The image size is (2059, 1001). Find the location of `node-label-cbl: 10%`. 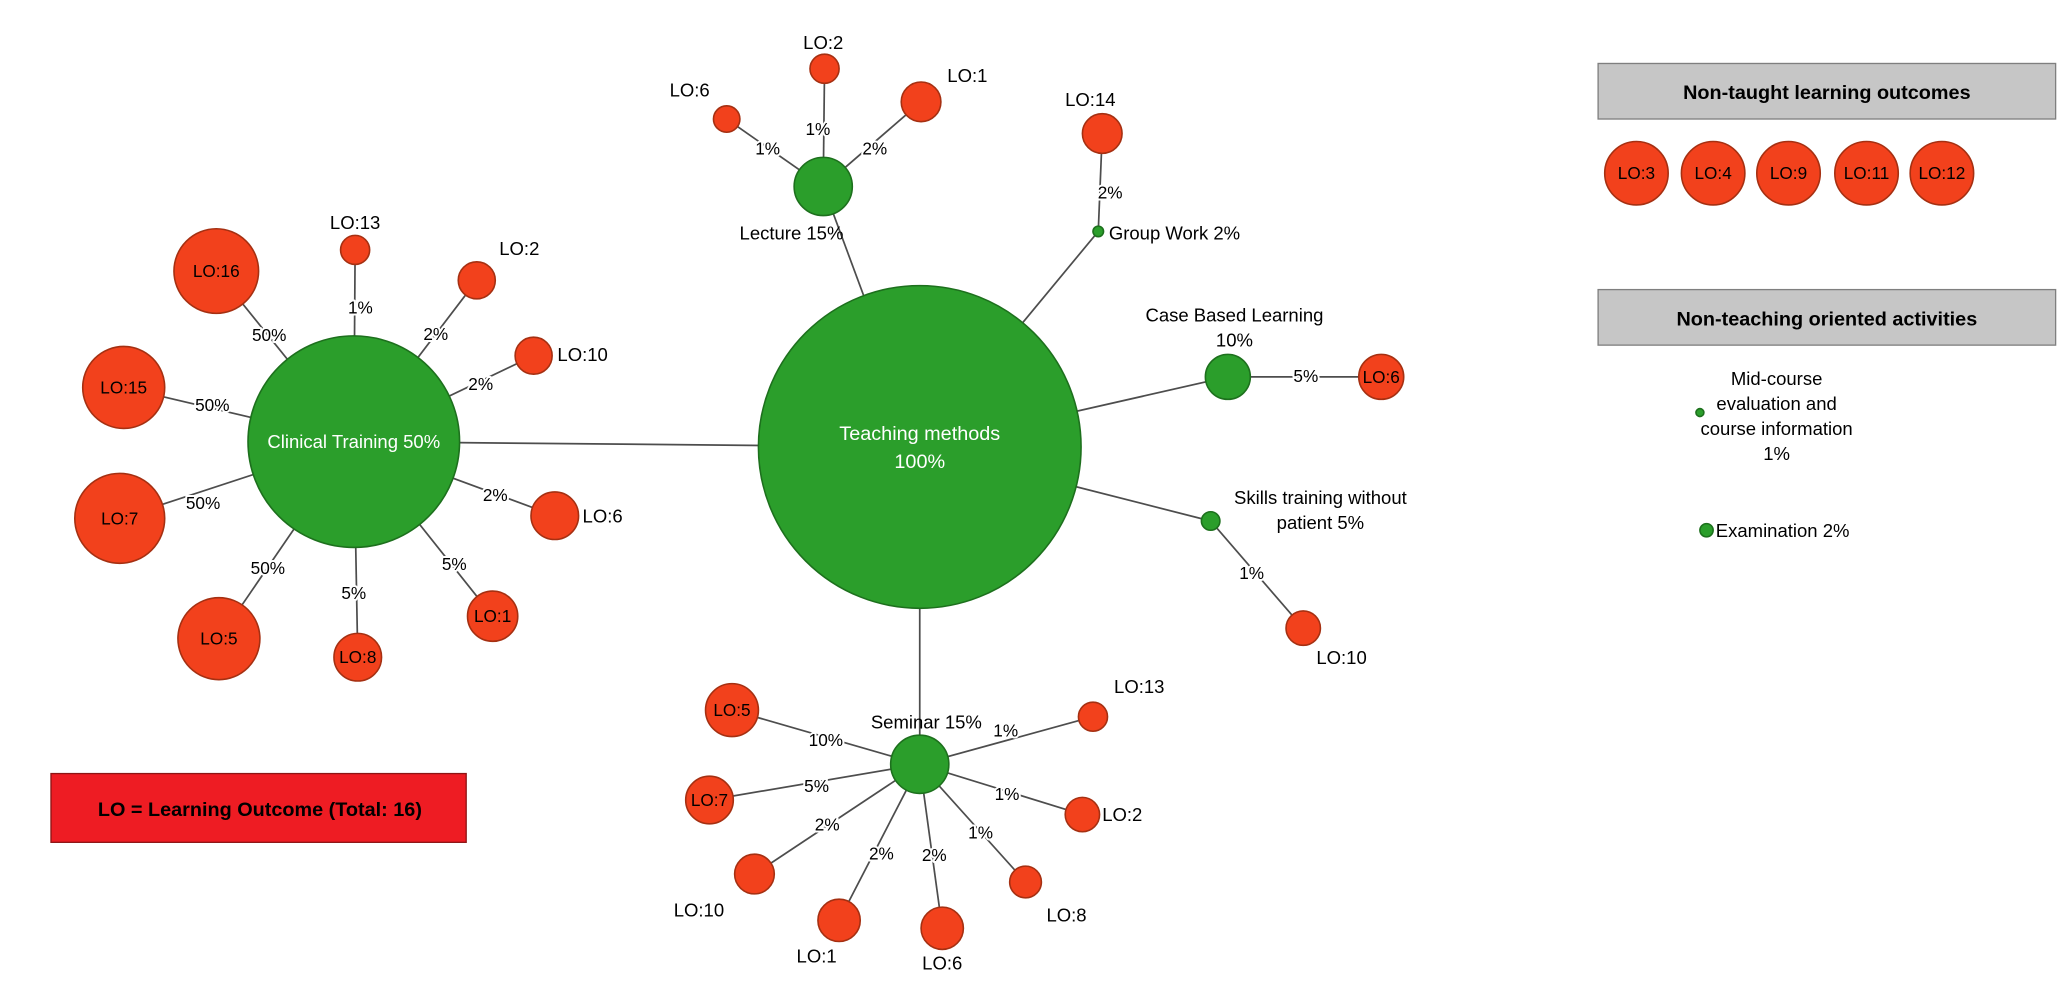

node-label-cbl: 10% is located at coordinates (1234, 339).